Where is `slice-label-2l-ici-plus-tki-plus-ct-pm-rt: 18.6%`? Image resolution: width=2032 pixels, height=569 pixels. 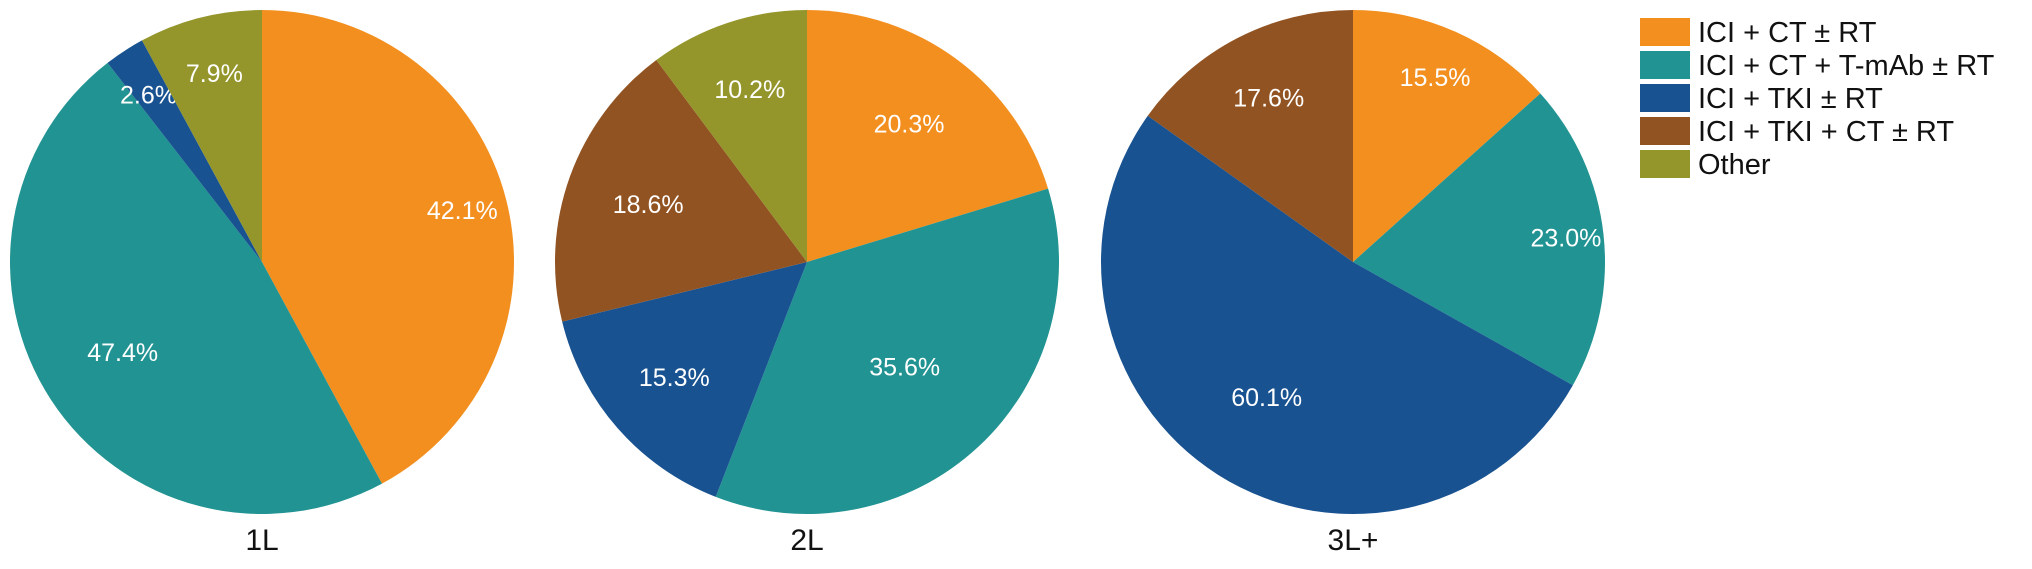
slice-label-2l-ici-plus-tki-plus-ct-pm-rt: 18.6% is located at coordinates (648, 205).